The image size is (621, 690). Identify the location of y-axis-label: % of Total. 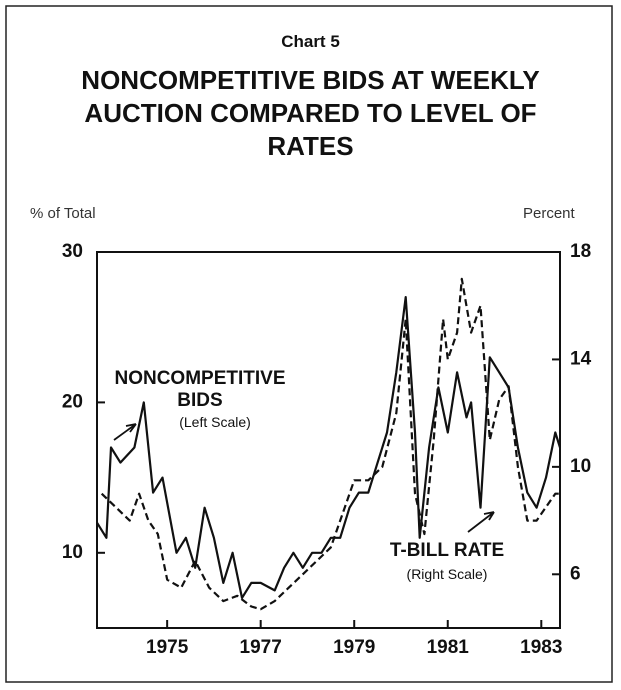
(63, 213).